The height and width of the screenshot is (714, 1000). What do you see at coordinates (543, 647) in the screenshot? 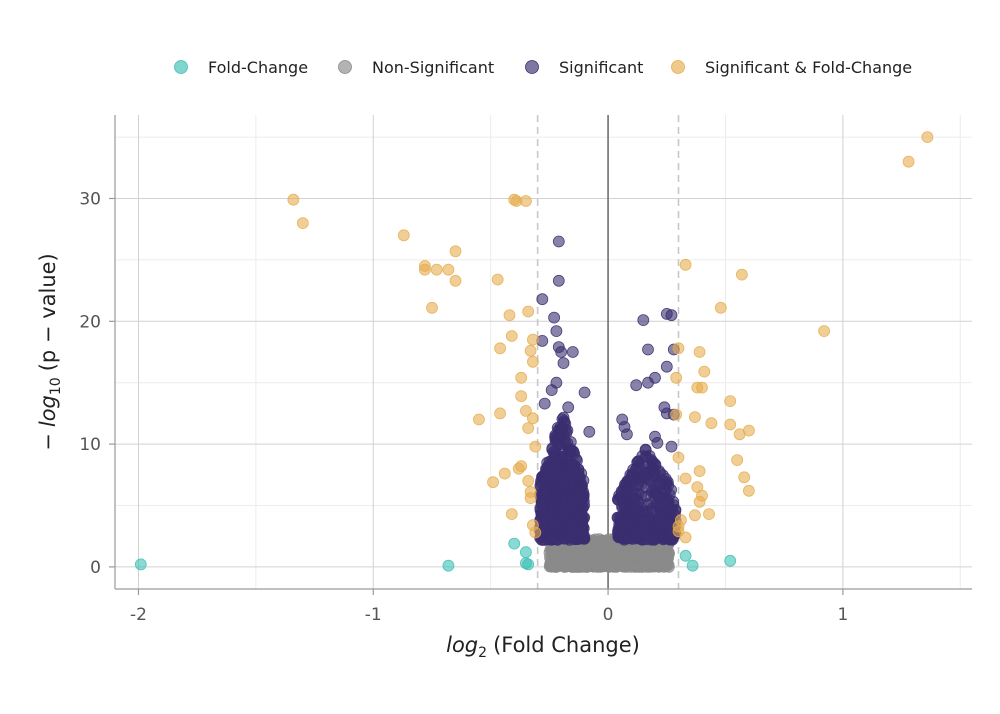
I see `x-axis-label: log2 (Fold Change)` at bounding box center [543, 647].